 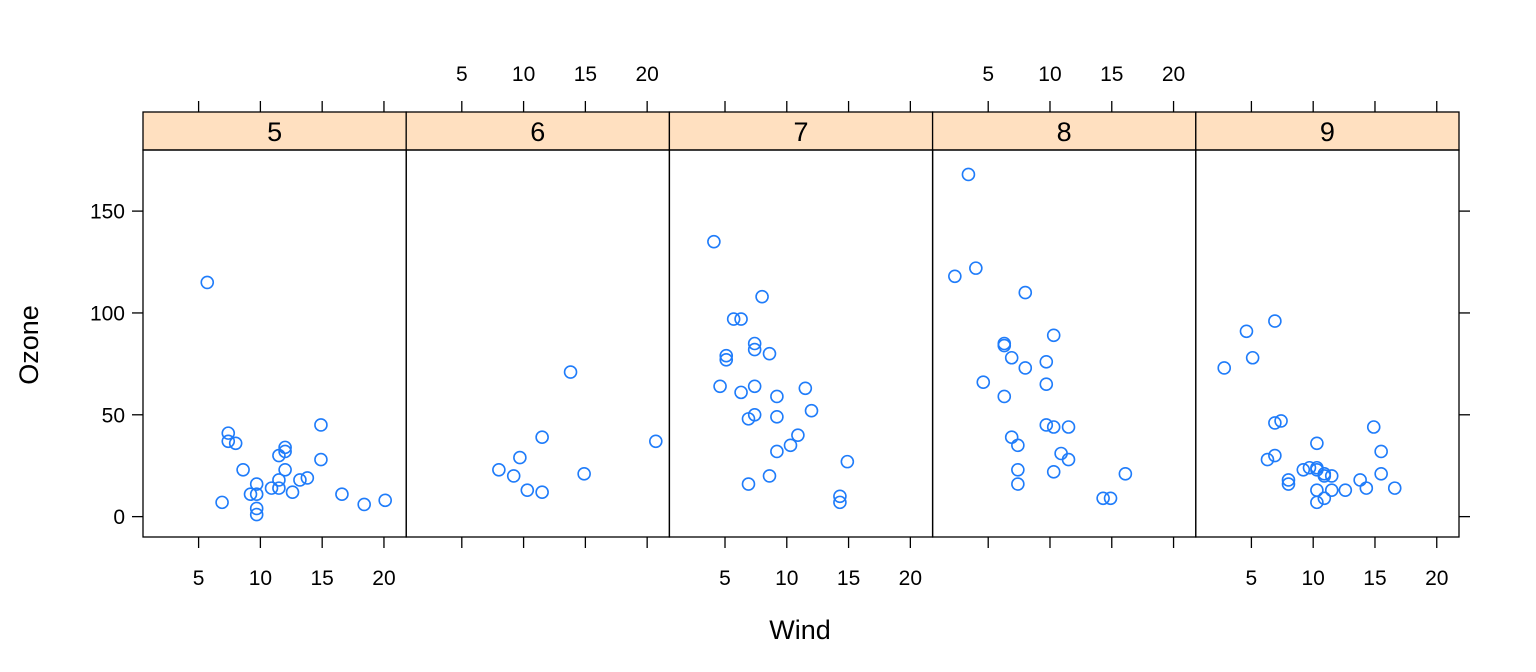 I want to click on x-tick-label-bottom-7-15: 15, so click(x=848, y=578).